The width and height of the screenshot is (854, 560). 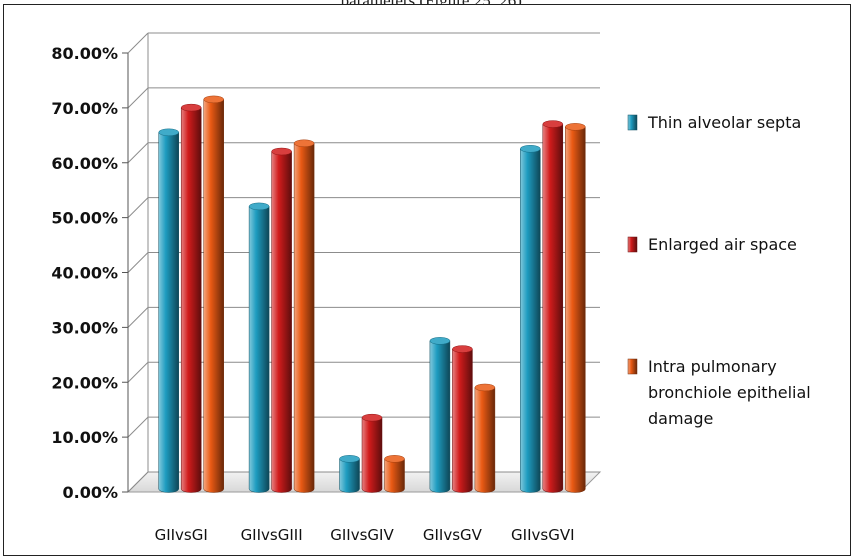 I want to click on x-tick-label: GIIvsGI, so click(x=181, y=535).